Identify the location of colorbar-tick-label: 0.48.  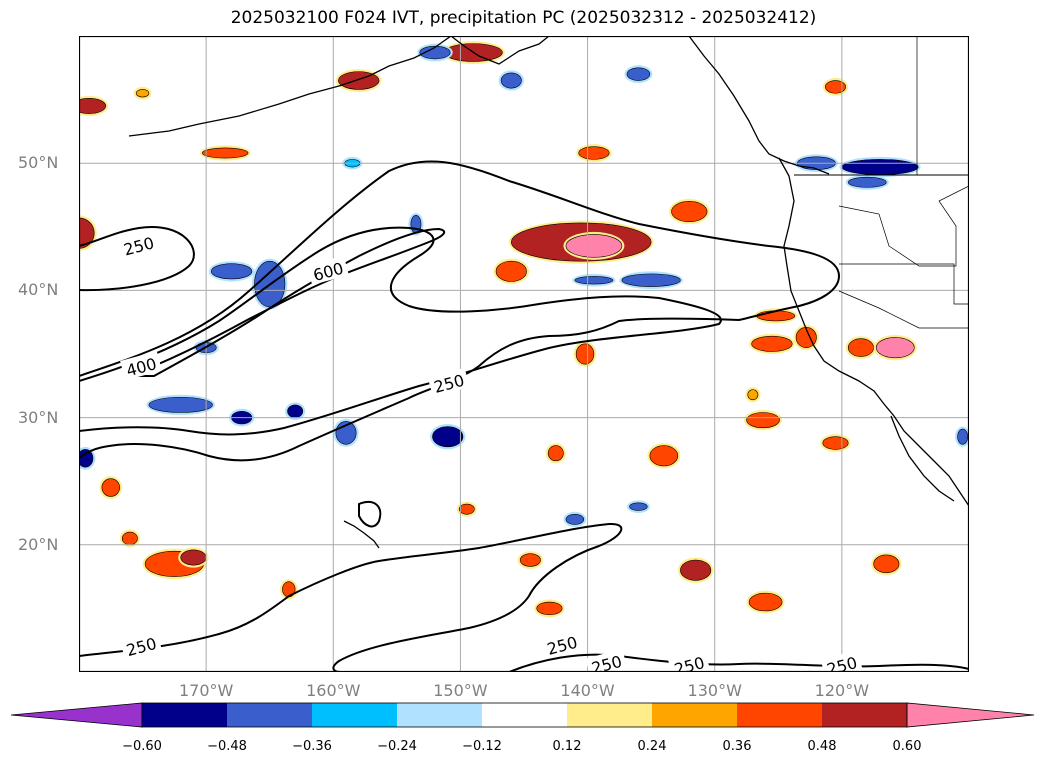
(822, 746).